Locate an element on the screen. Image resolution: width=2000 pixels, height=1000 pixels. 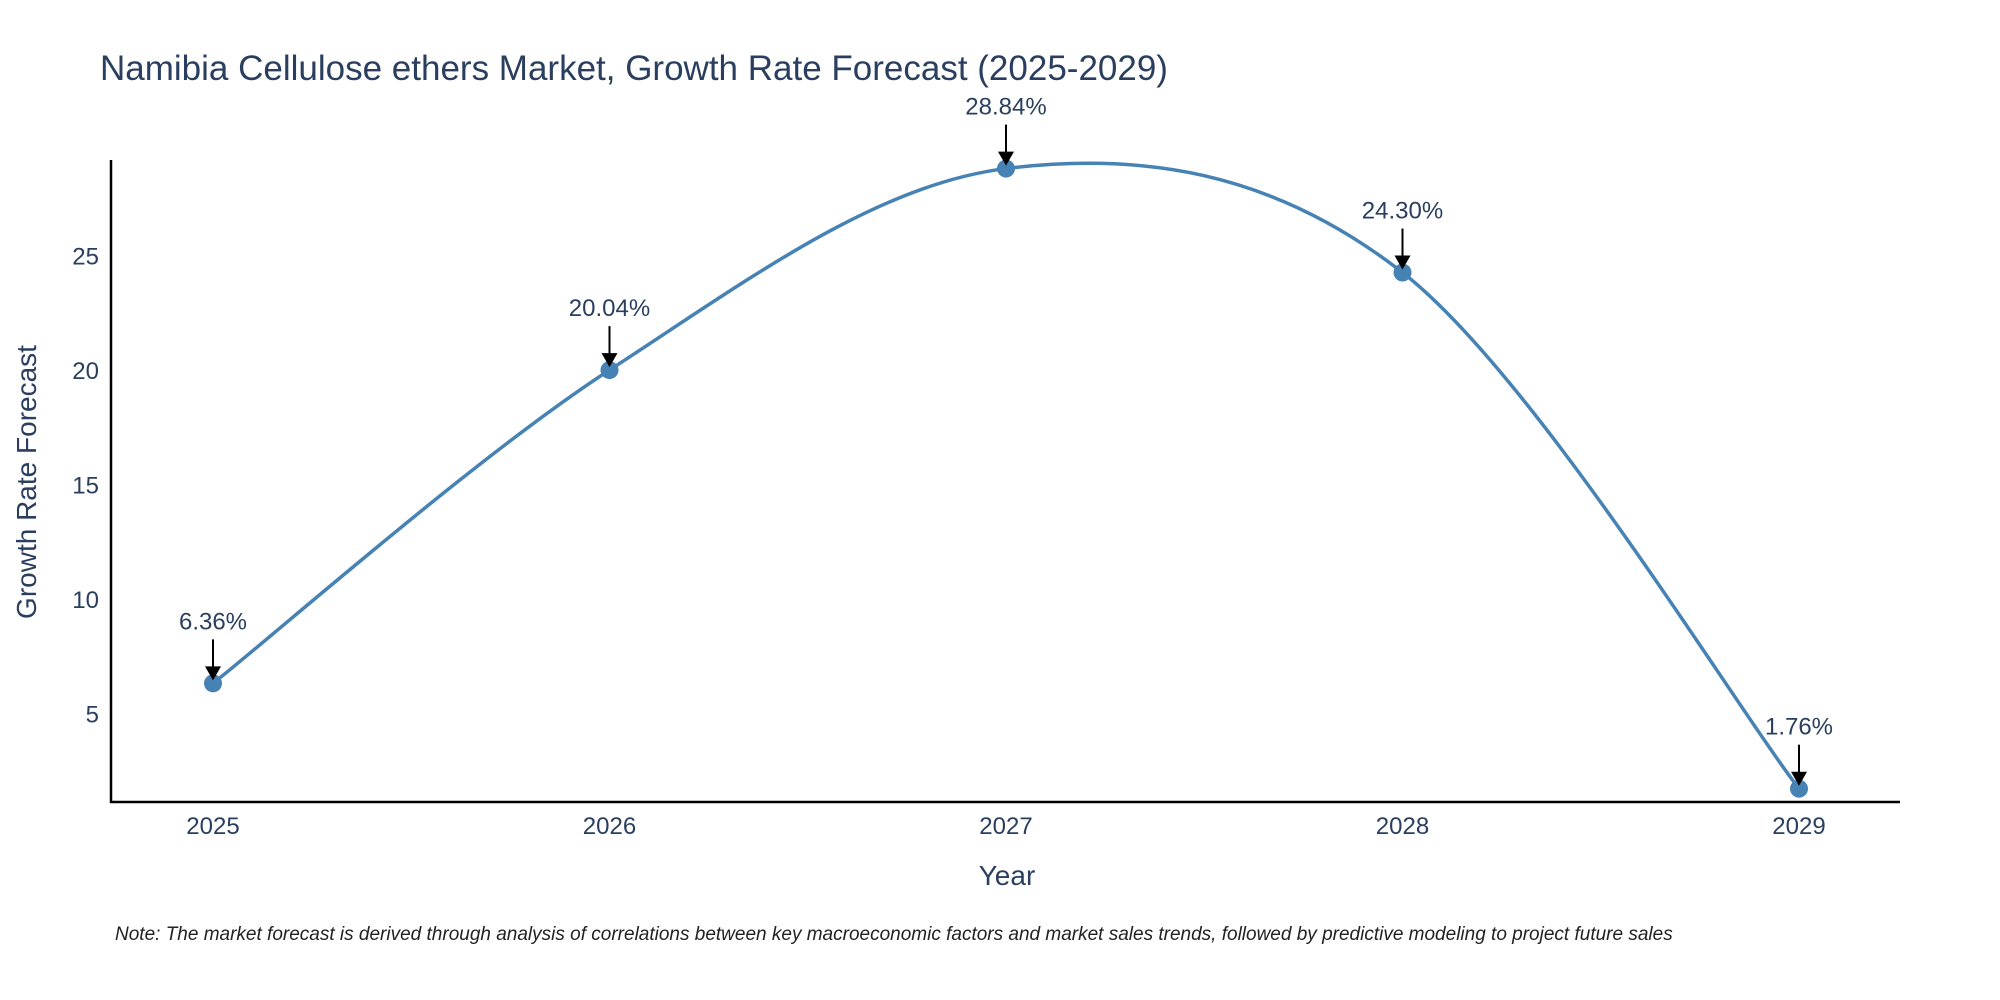
y-axis-title: Growth Rate Forecast is located at coordinates (26, 482).